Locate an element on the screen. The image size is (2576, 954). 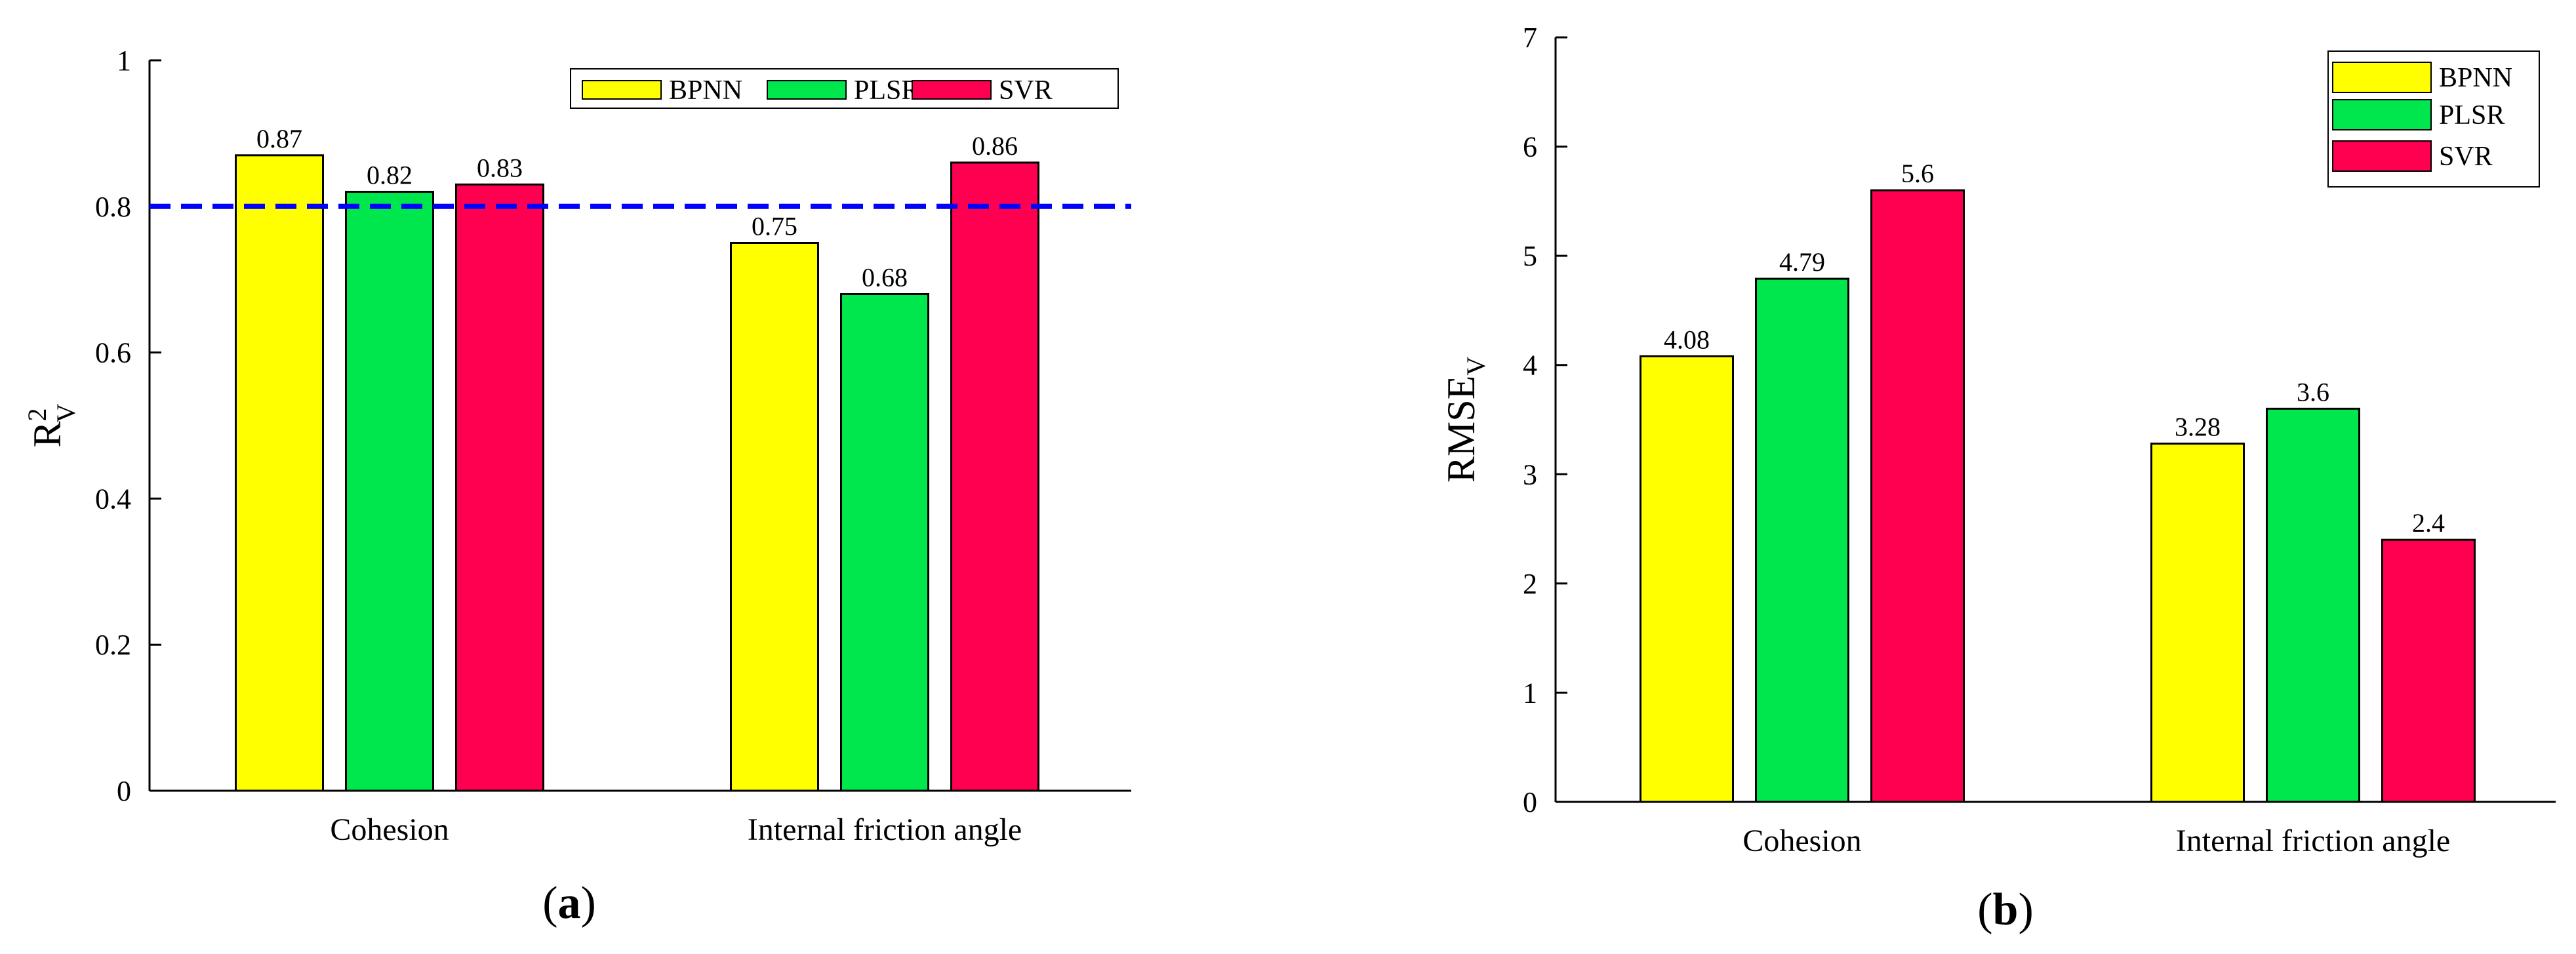
y-tick-label: 2 is located at coordinates (1530, 584).